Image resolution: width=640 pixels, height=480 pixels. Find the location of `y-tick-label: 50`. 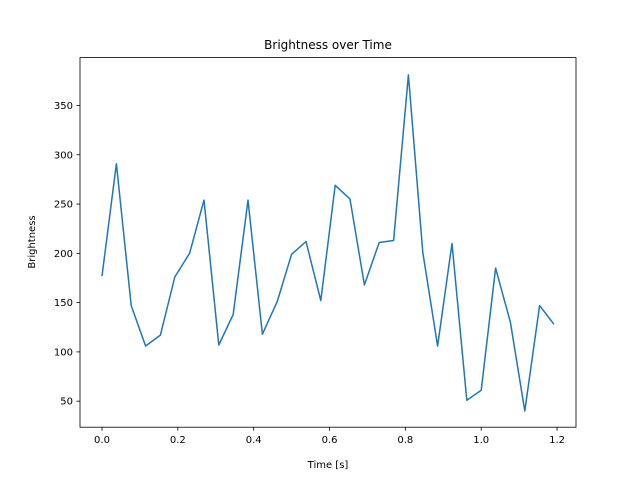

y-tick-label: 50 is located at coordinates (66, 402).